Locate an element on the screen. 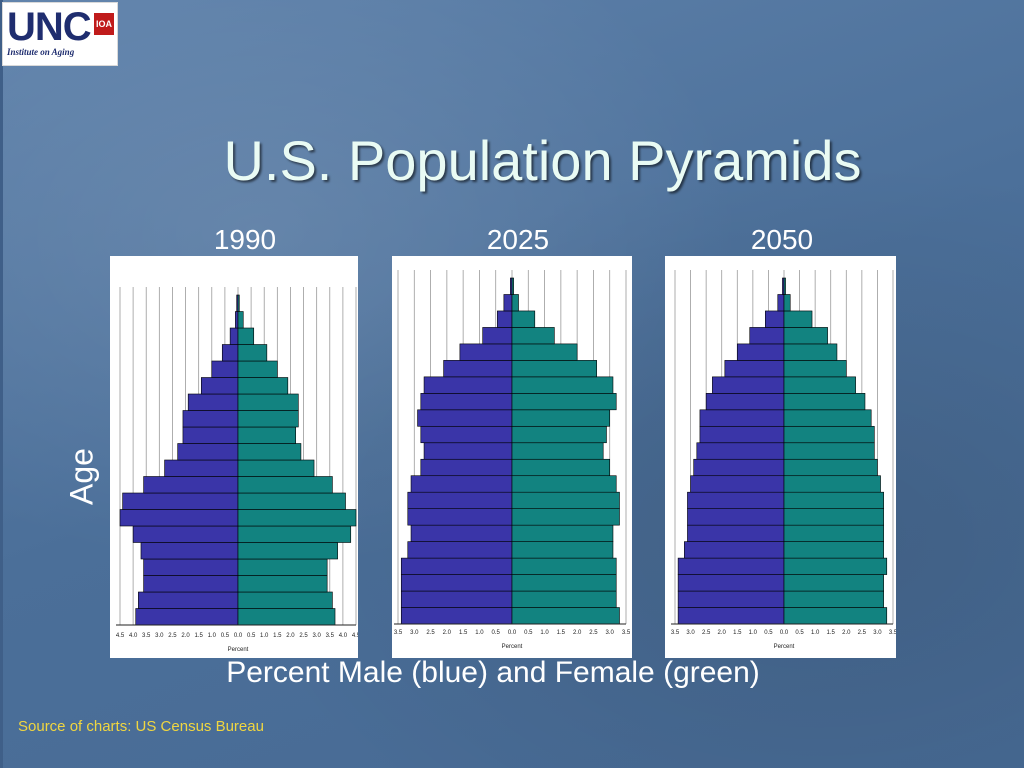 The image size is (1024, 768). chart-title-2050: 2050 is located at coordinates (782, 239).